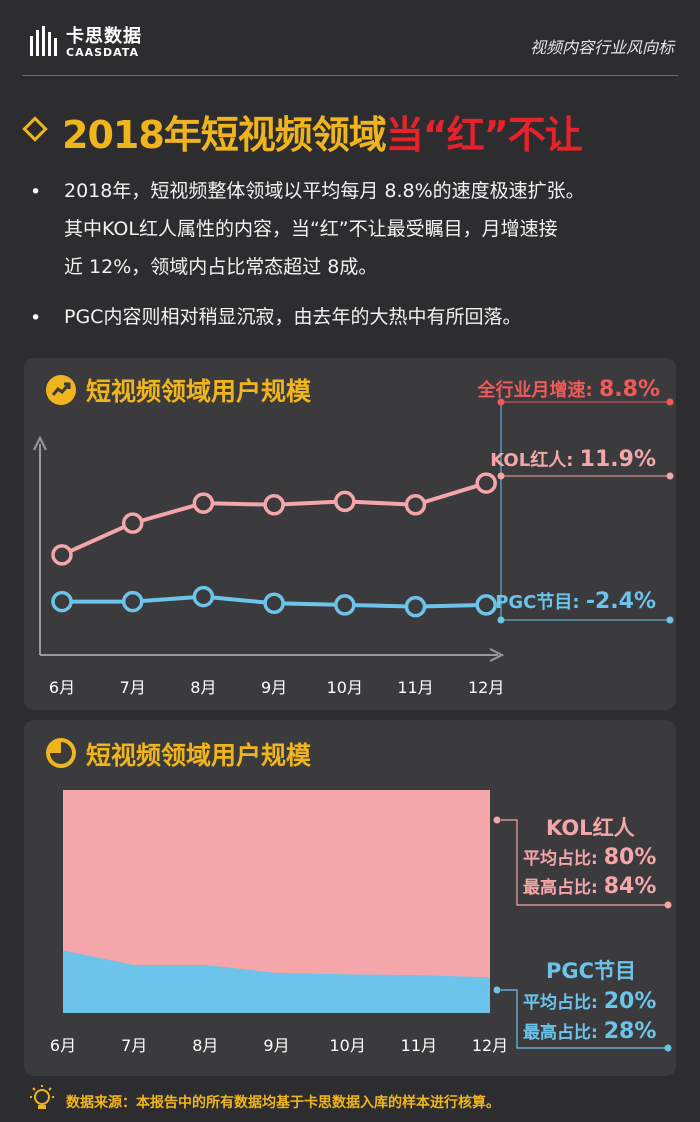 The image size is (700, 1122). I want to click on kol-share-avg: 平均占比: 80%, so click(589, 857).